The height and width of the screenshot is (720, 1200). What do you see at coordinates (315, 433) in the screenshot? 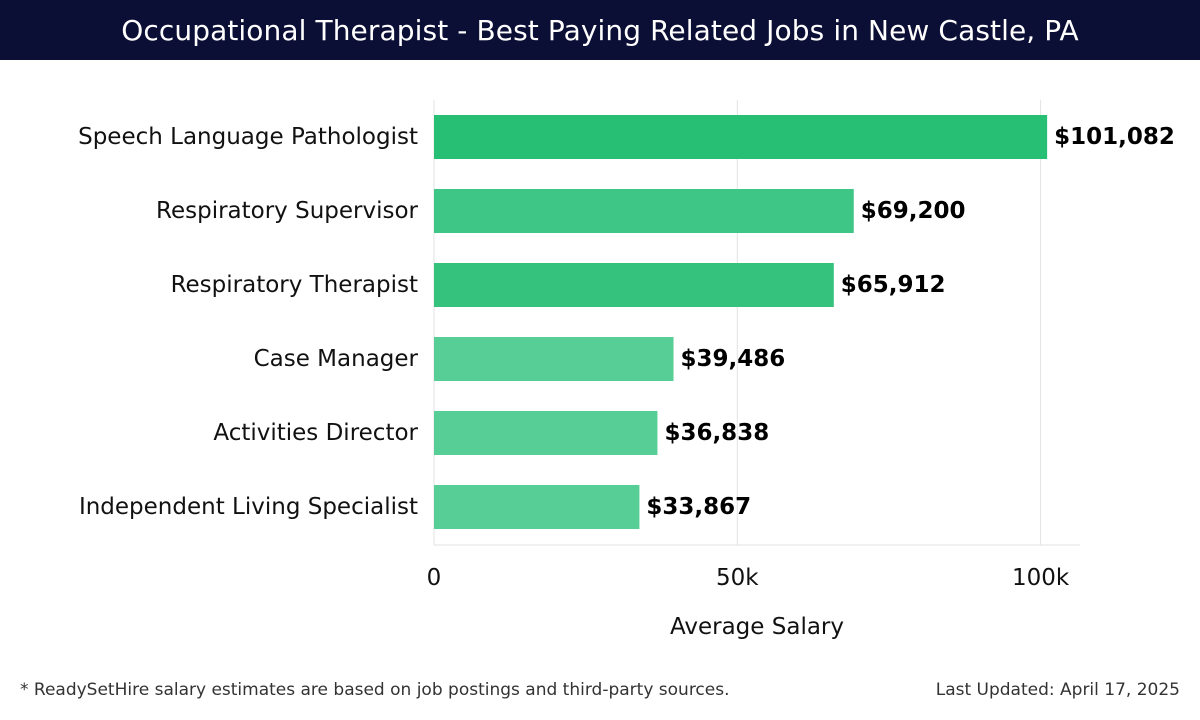
I see `category-label: Activities Director` at bounding box center [315, 433].